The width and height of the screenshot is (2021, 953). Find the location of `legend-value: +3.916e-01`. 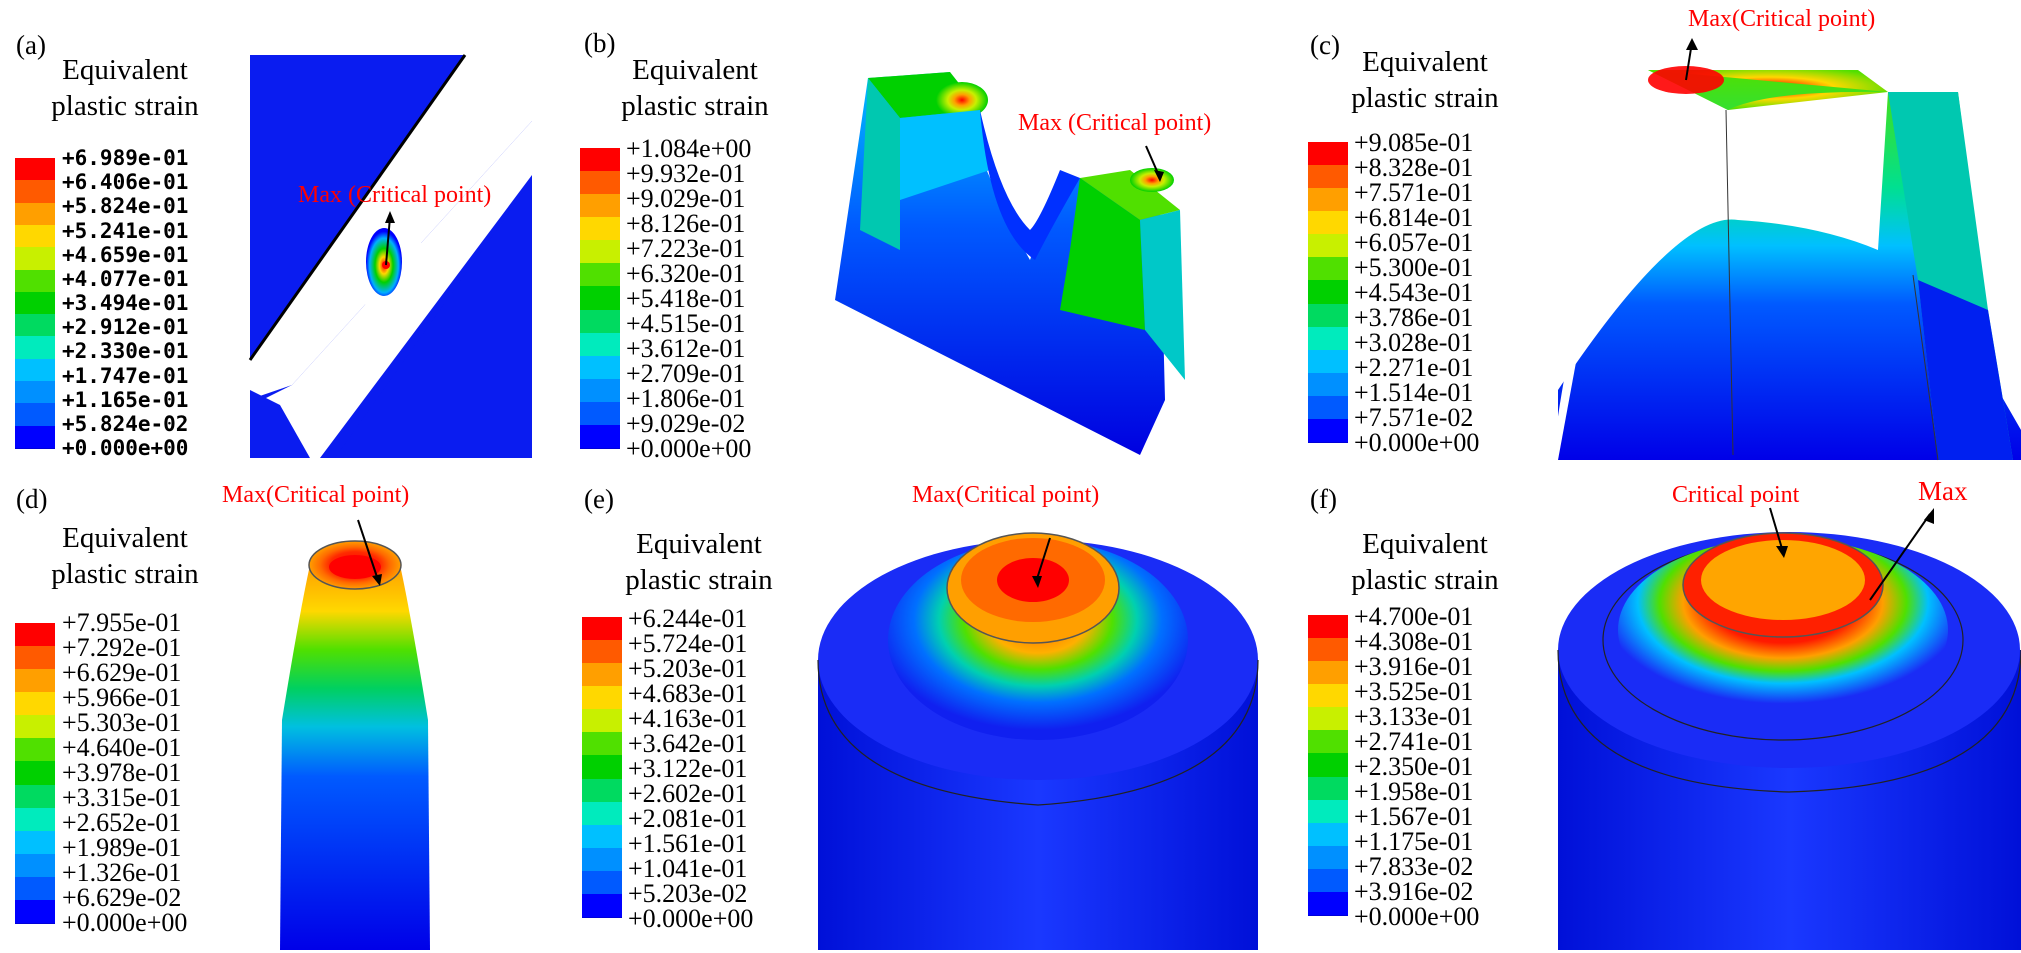

legend-value: +3.916e-01 is located at coordinates (1414, 666).